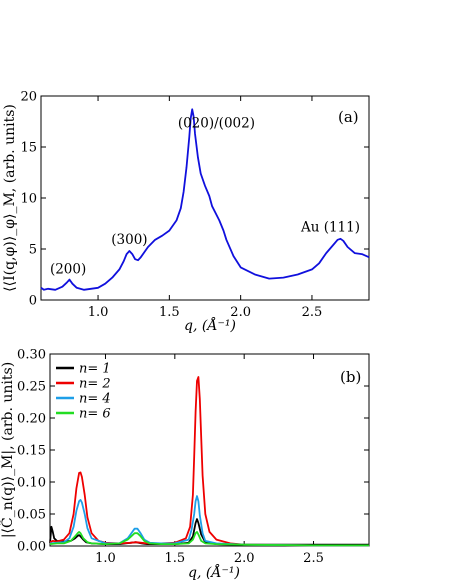 The image size is (452, 585). What do you see at coordinates (31, 419) in the screenshot?
I see `ytick-label: 0.20` at bounding box center [31, 419].